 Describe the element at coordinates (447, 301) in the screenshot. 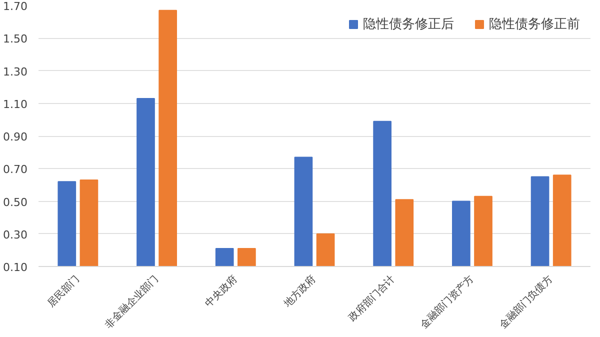

I see `x-tick-label: 金融部门资产方` at that location.